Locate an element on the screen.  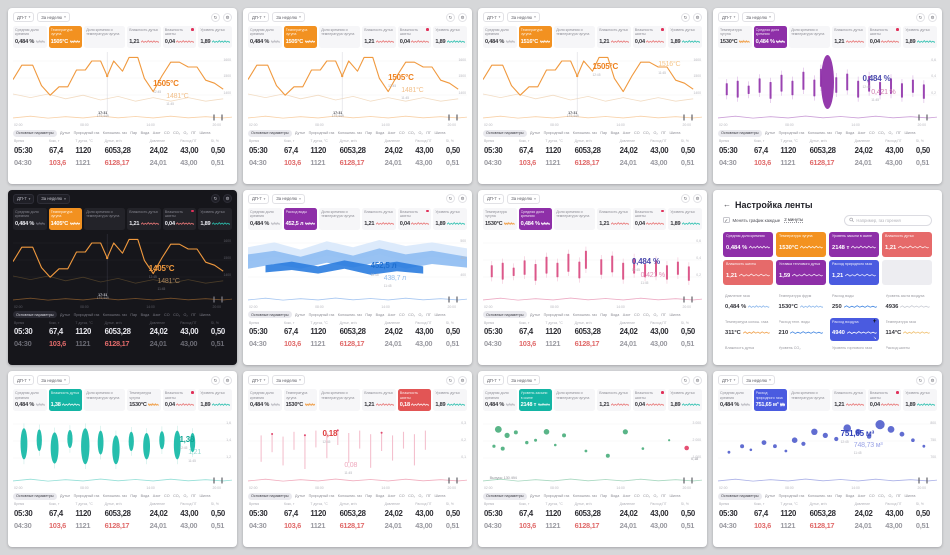
main-chart: 1600 1500 1400 1505°C 12:45 1481°C 11:45 is located at coordinates (357, 82).